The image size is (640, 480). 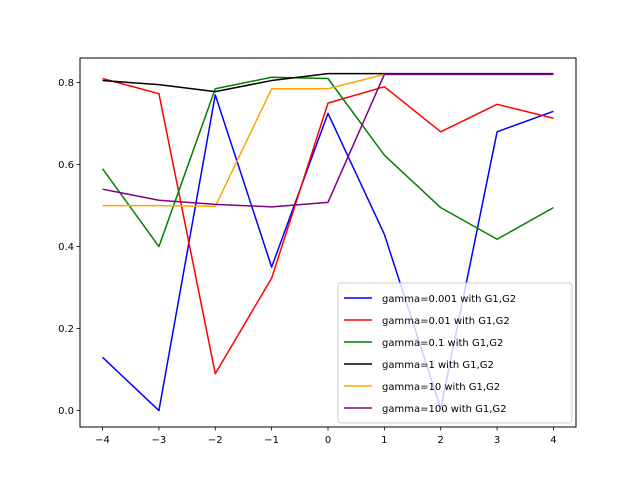 What do you see at coordinates (438, 365) in the screenshot?
I see `legend-label-3: gamma=1 with G1,G2` at bounding box center [438, 365].